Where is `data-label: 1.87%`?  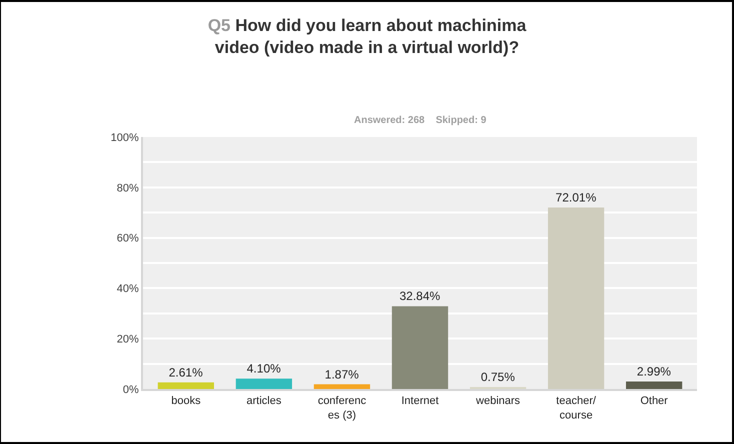
data-label: 1.87% is located at coordinates (342, 374).